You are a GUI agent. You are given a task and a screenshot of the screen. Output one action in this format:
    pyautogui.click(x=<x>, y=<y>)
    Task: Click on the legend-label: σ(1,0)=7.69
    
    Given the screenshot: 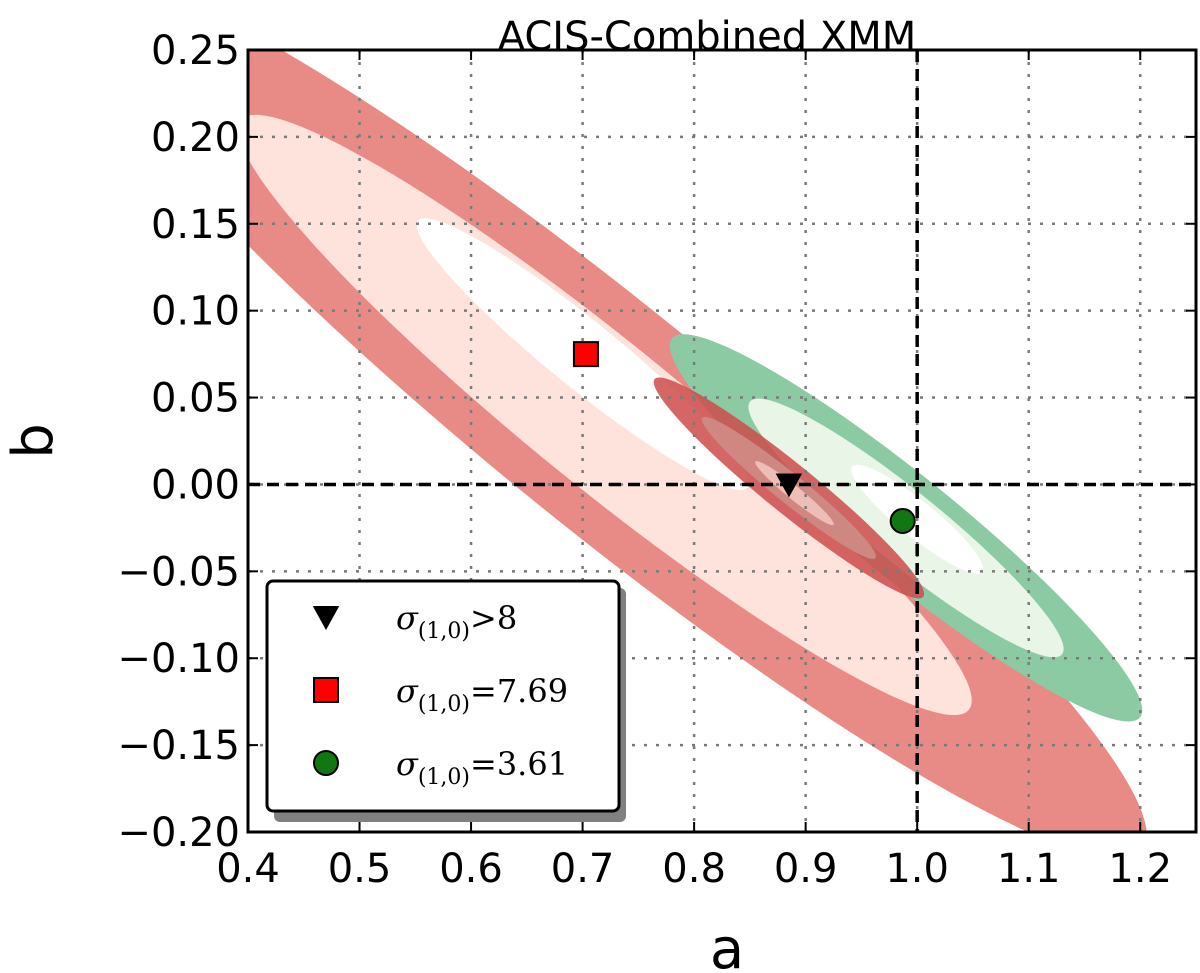 What is the action you would take?
    pyautogui.click(x=482, y=694)
    